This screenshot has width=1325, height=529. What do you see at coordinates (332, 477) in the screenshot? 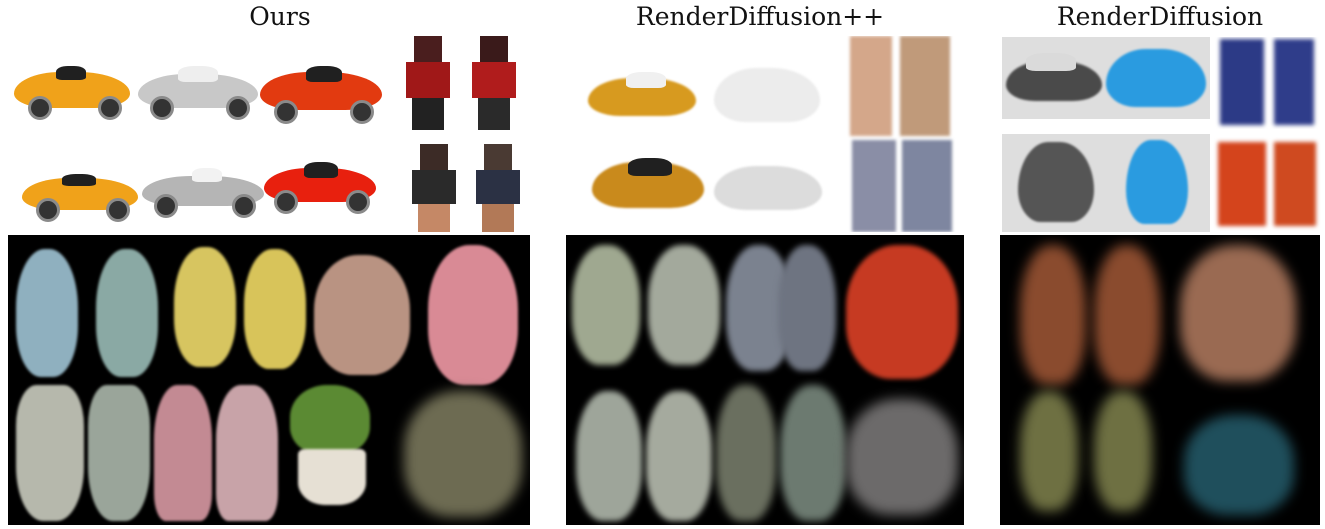
I see `plant-pot-render` at bounding box center [332, 477].